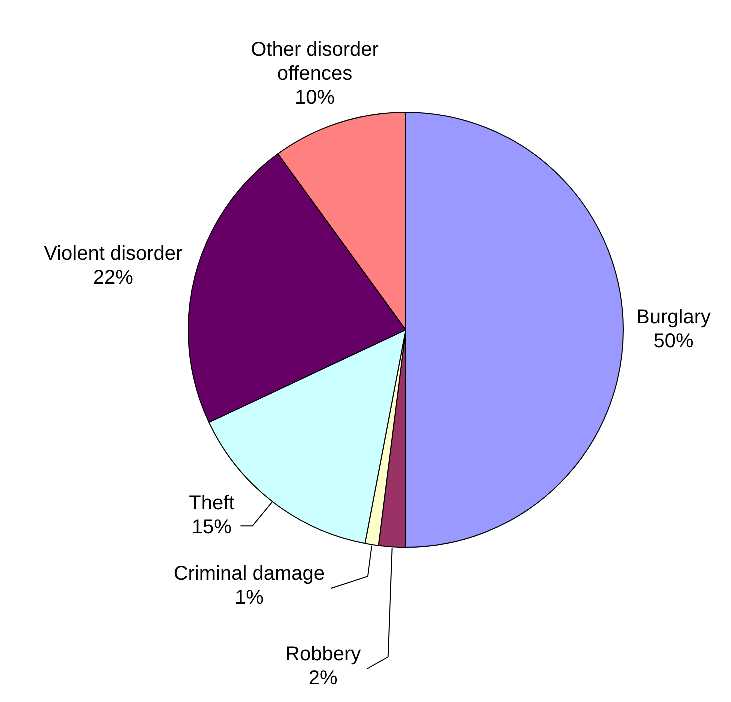 The image size is (731, 702). What do you see at coordinates (114, 254) in the screenshot?
I see `slice-label: Violent disorder` at bounding box center [114, 254].